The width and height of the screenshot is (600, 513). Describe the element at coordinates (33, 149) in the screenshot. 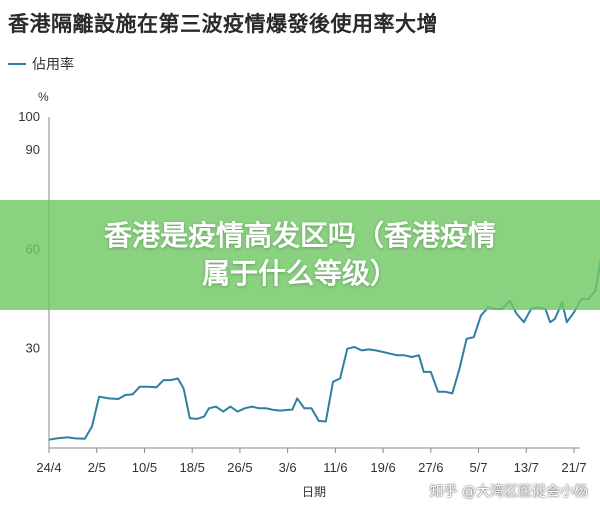

I see `y-tick-label: 90` at that location.